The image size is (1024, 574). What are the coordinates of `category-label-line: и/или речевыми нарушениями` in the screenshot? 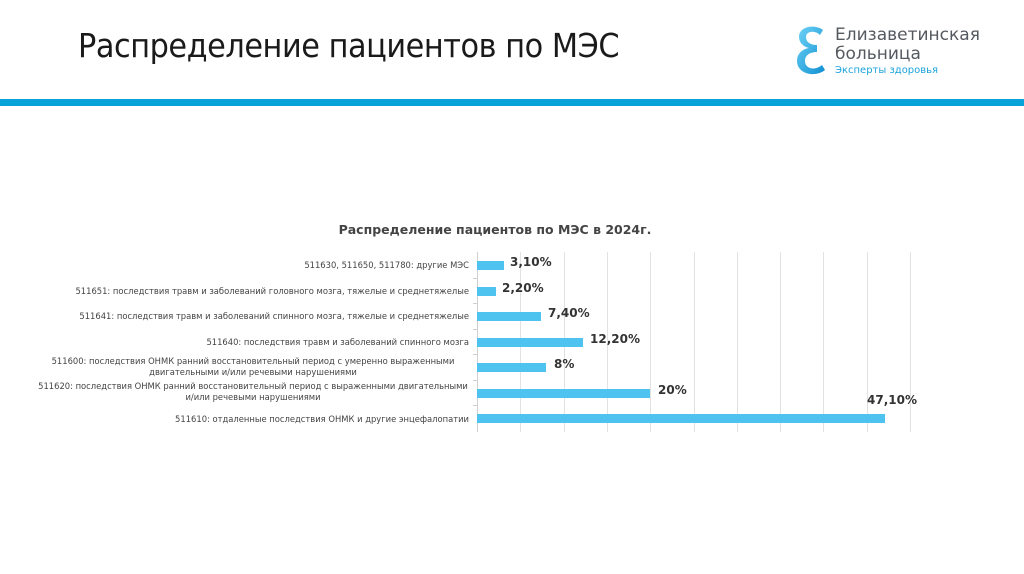 It's located at (253, 397).